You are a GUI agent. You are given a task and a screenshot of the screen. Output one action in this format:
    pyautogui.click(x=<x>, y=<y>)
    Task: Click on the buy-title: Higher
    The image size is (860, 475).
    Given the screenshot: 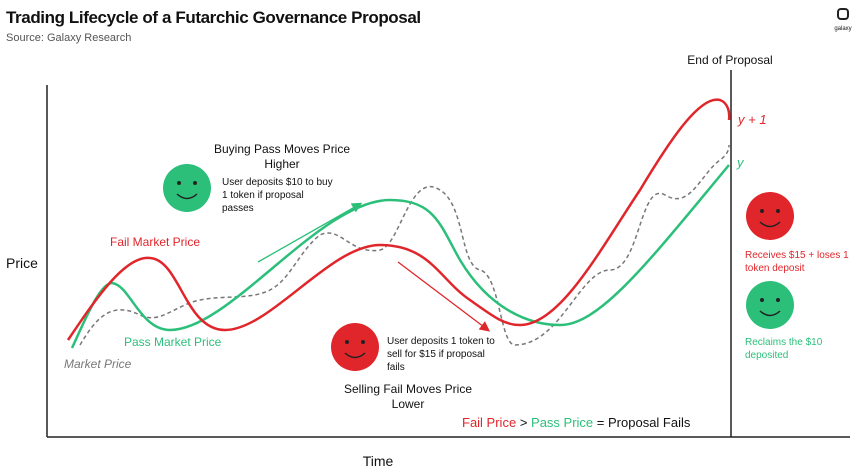 What is the action you would take?
    pyautogui.click(x=281, y=164)
    